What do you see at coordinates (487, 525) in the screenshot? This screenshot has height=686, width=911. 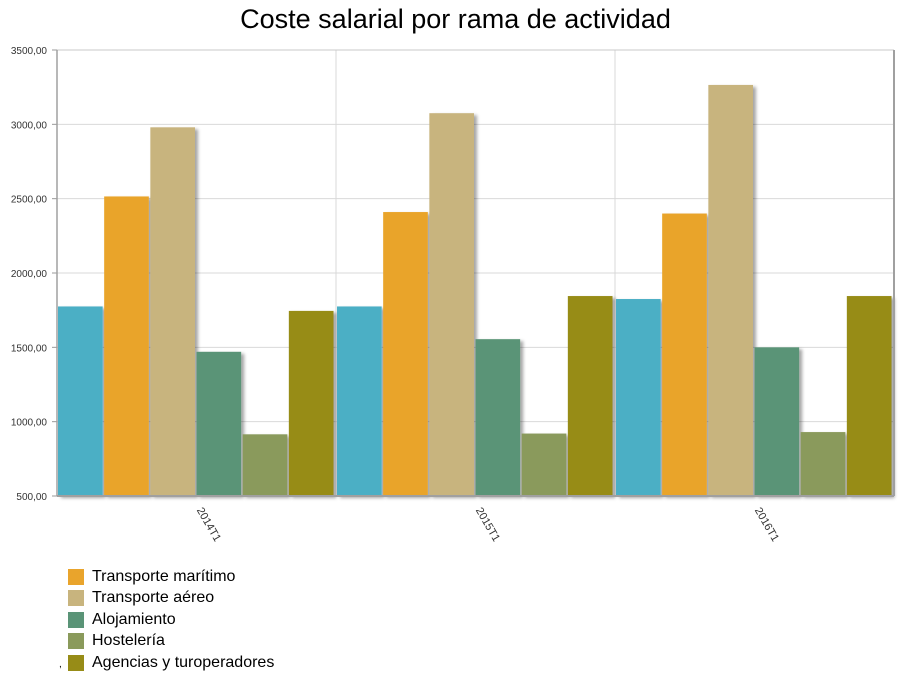 I see `x-tick-label: 2015T1` at bounding box center [487, 525].